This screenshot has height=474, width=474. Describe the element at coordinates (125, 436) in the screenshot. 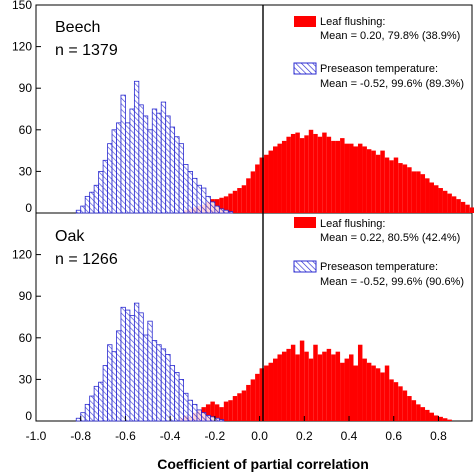

I see `x-tick-label: -0.6` at that location.